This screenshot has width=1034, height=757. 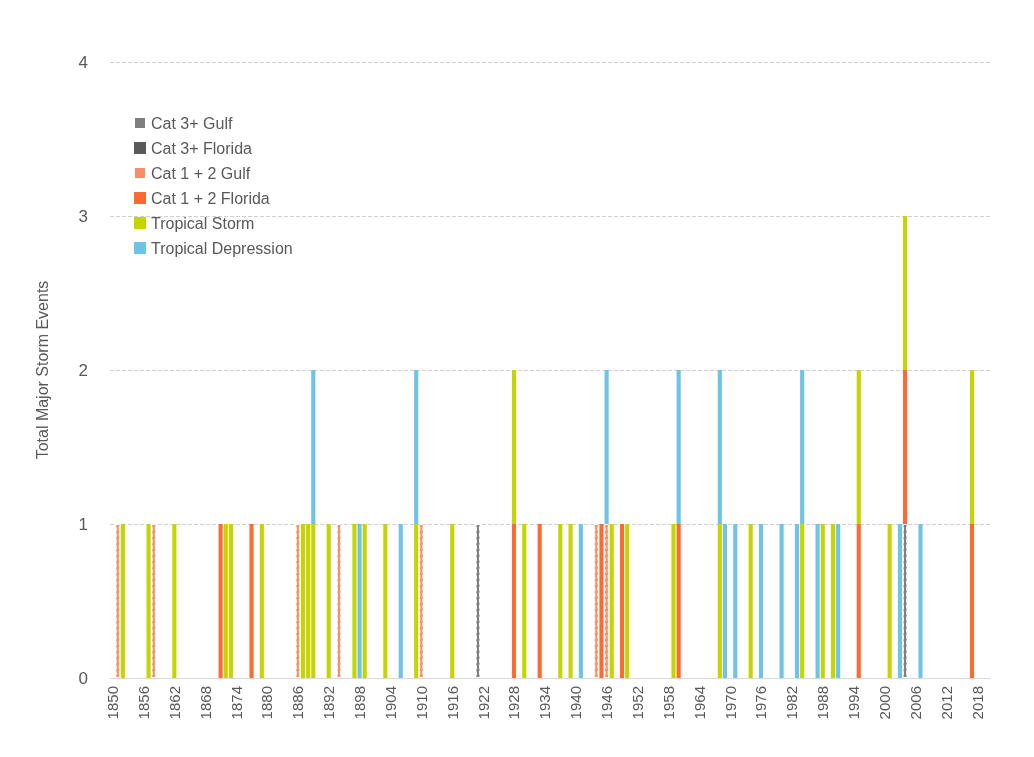 I want to click on x-tick-label: 1970, so click(x=730, y=703).